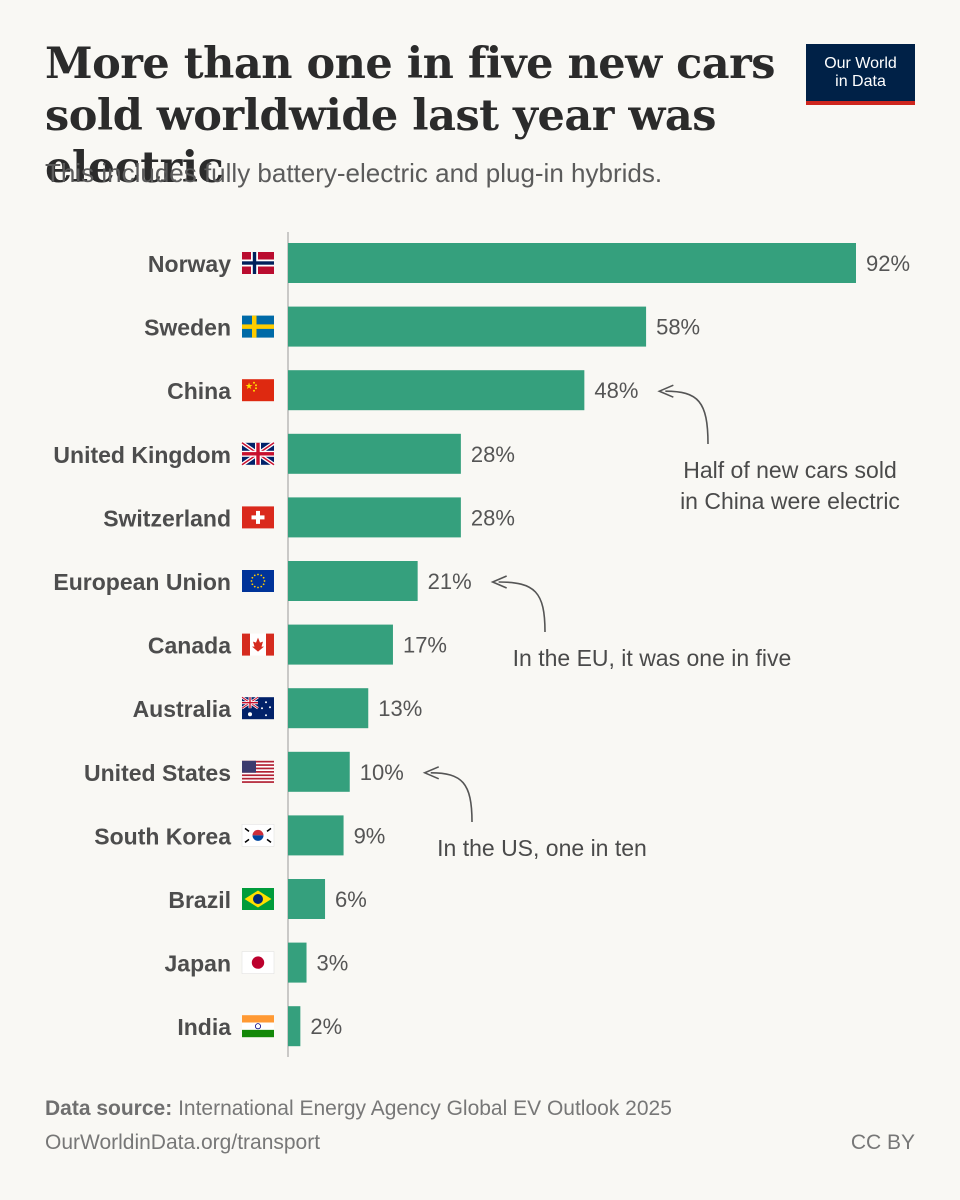 Image resolution: width=960 pixels, height=1200 pixels. What do you see at coordinates (522, 607) in the screenshot?
I see `annotation-arrow-european-union` at bounding box center [522, 607].